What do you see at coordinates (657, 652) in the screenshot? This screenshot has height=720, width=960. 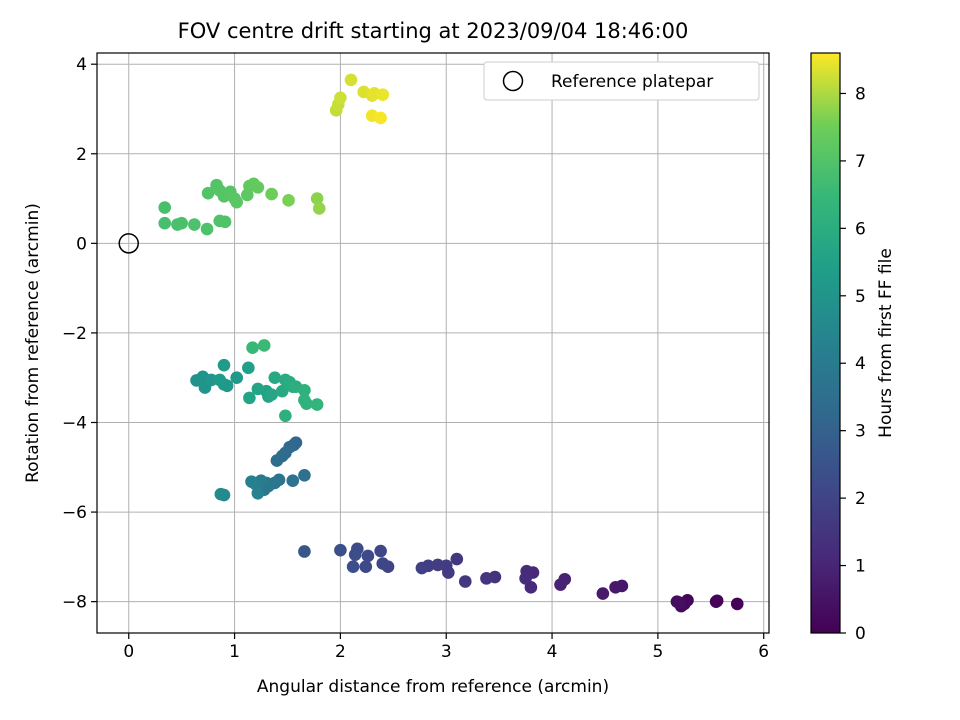 I see `x-tick-label: 5` at bounding box center [657, 652].